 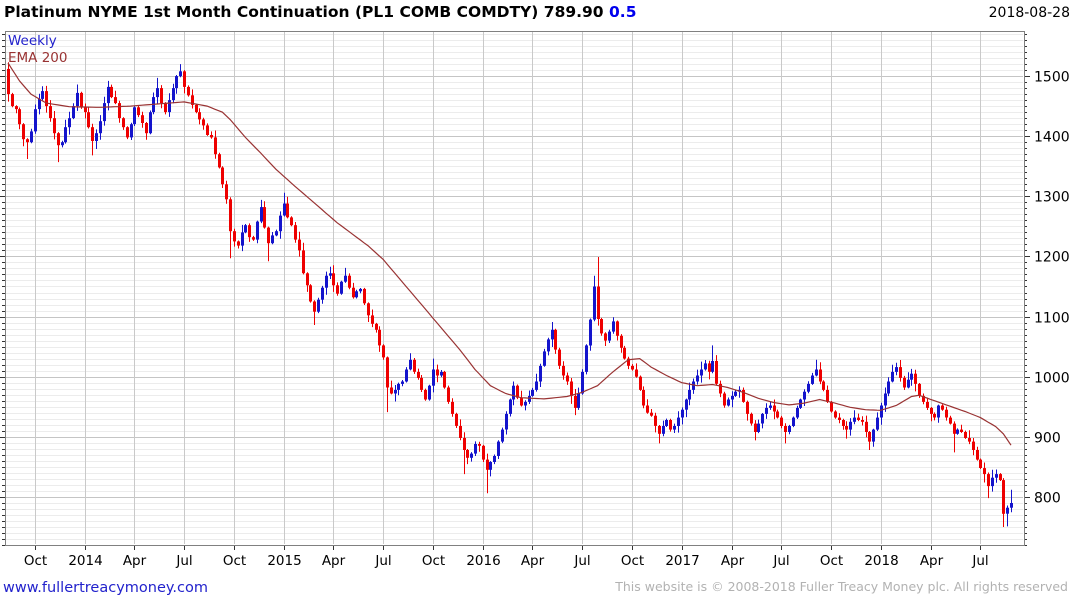 What do you see at coordinates (1052, 319) in the screenshot?
I see `svg-text: 1100` at bounding box center [1052, 319].